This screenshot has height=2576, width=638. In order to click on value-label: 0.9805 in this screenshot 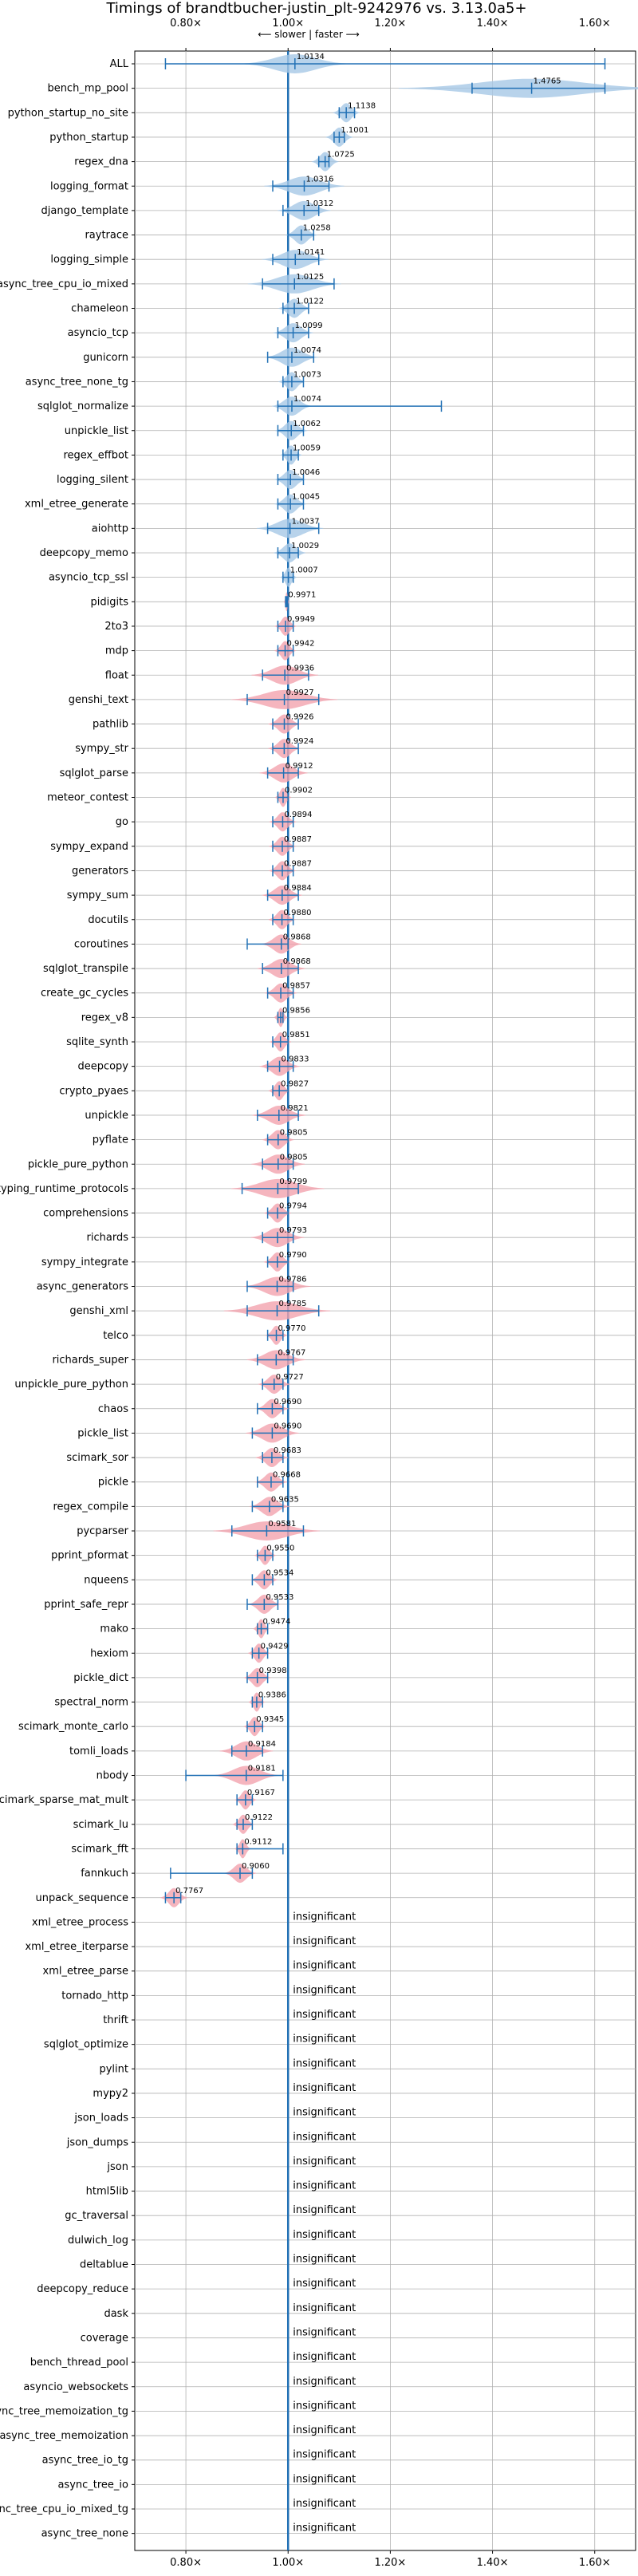, I will do `click(294, 1157)`.